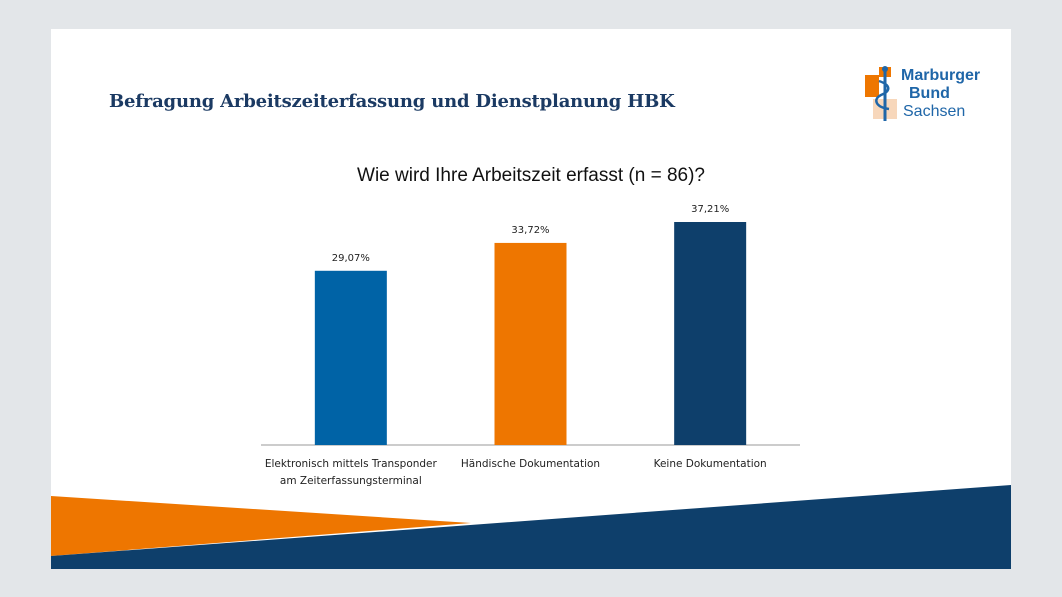  I want to click on category-label-1-line-2: am Zeiterfassungsterminal, so click(351, 481).